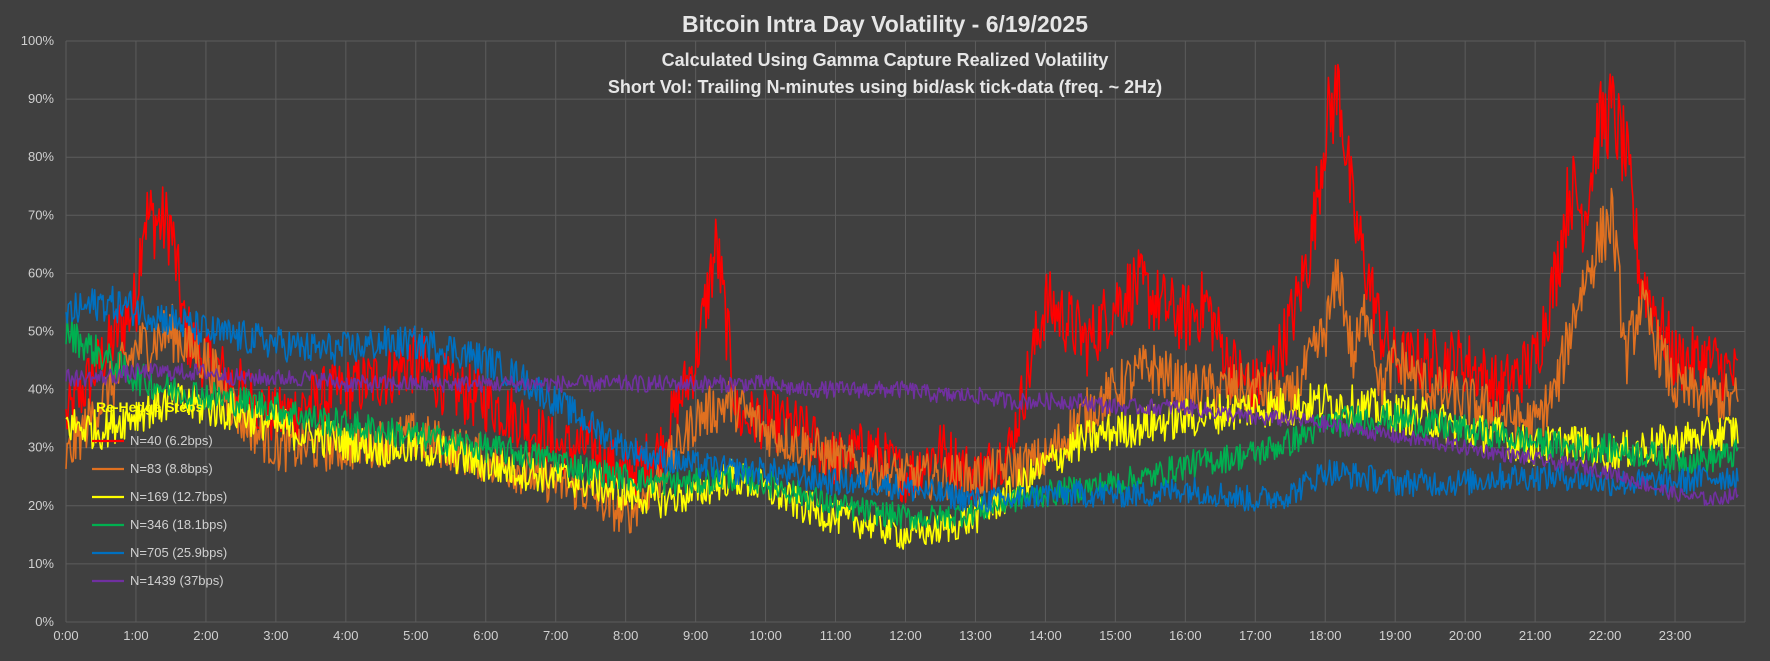 This screenshot has height=661, width=1770. Describe the element at coordinates (177, 580) in the screenshot. I see `legend-label: N=1439 (37bps)` at that location.